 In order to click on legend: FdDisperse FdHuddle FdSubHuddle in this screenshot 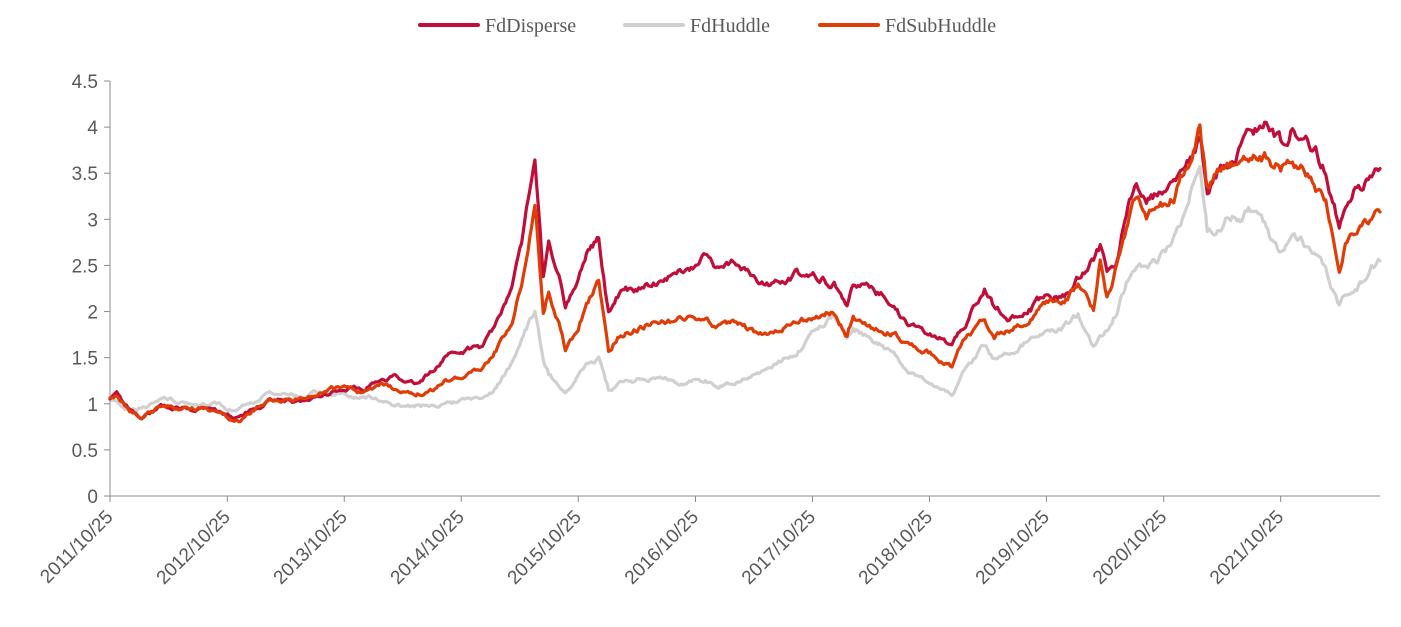, I will do `click(707, 26)`.